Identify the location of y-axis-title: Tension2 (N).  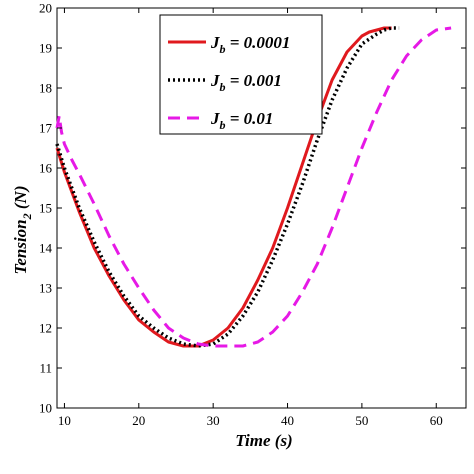
(22, 230).